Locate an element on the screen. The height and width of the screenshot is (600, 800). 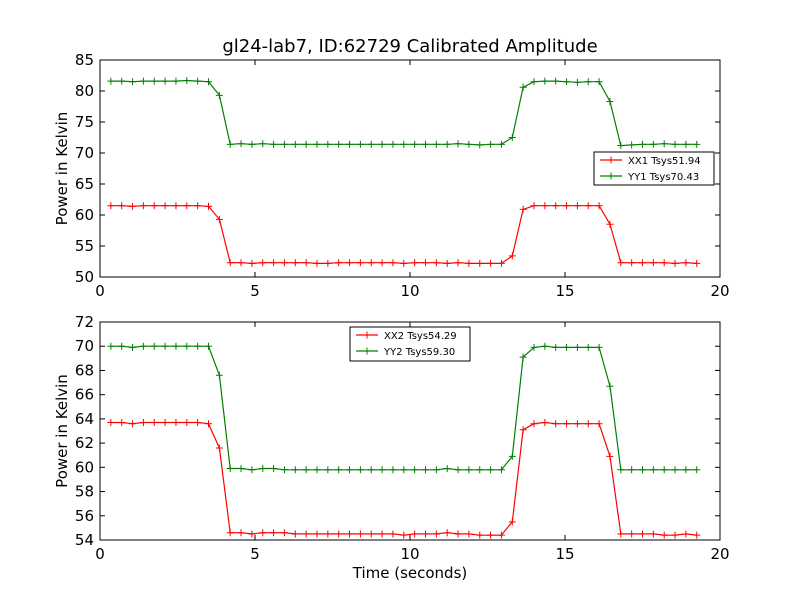
chart-title: gl24-lab7, ID:62729 Calibrated Amplitude is located at coordinates (409, 46).